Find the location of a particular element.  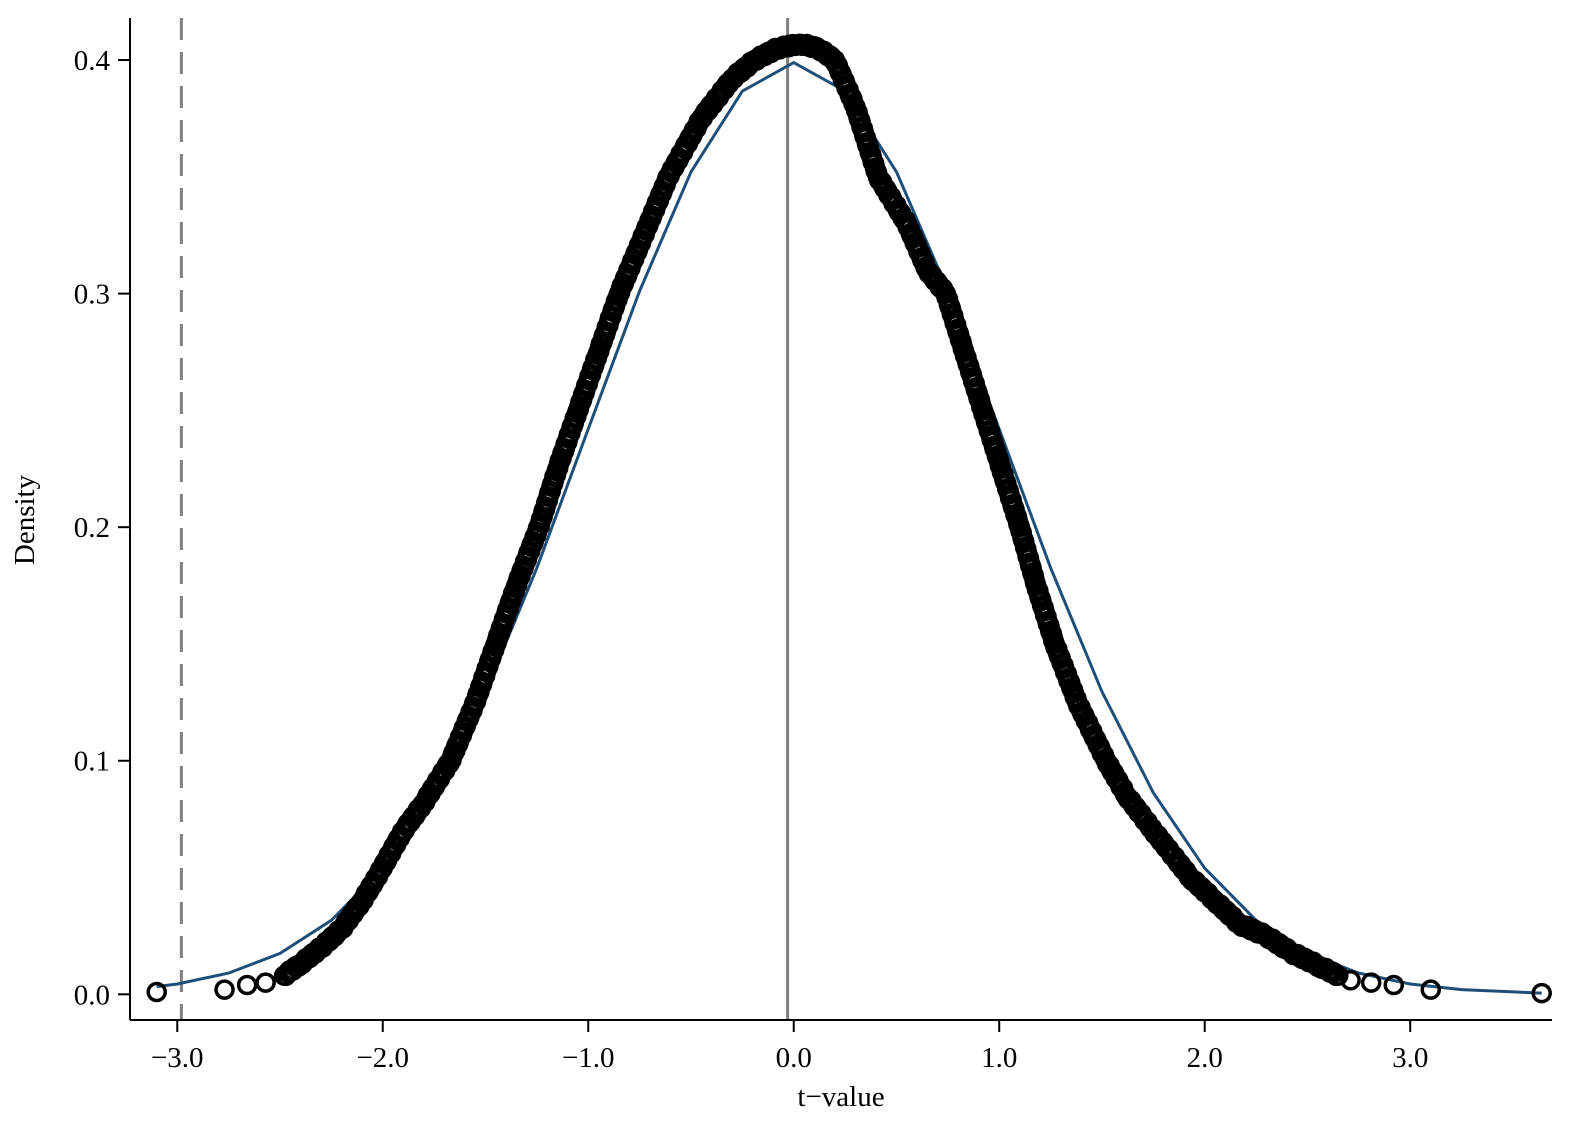

x-ticks: −3.0 −2.0 −1.0 0.0 1.0 2.0 3.0 is located at coordinates (789, 1047).